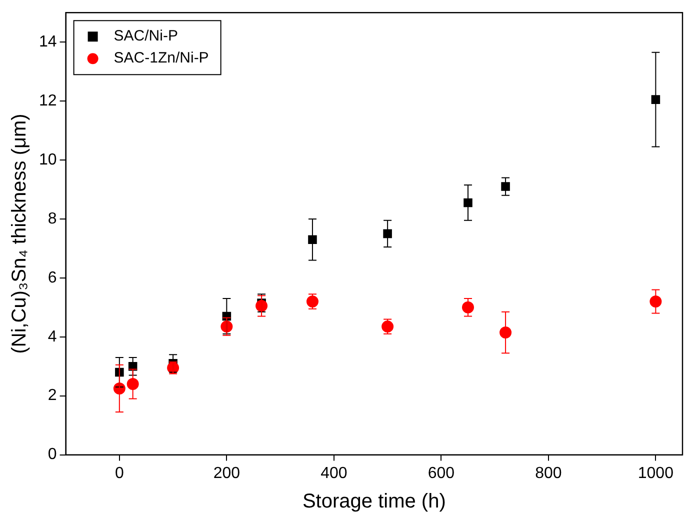 This screenshot has height=522, width=689. Describe the element at coordinates (52, 455) in the screenshot. I see `y-tick-label: 0` at that location.